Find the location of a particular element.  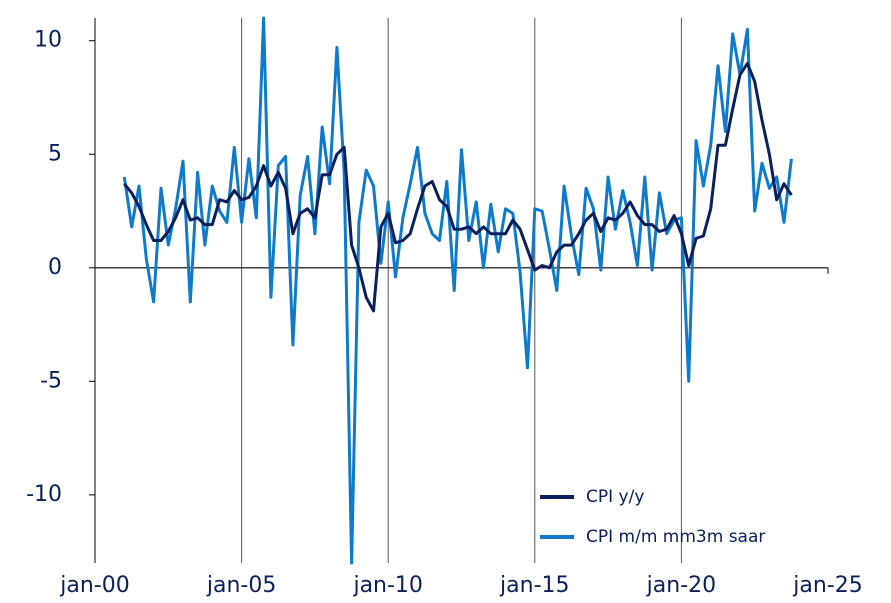

x-tick-label: jan-25 is located at coordinates (827, 585).